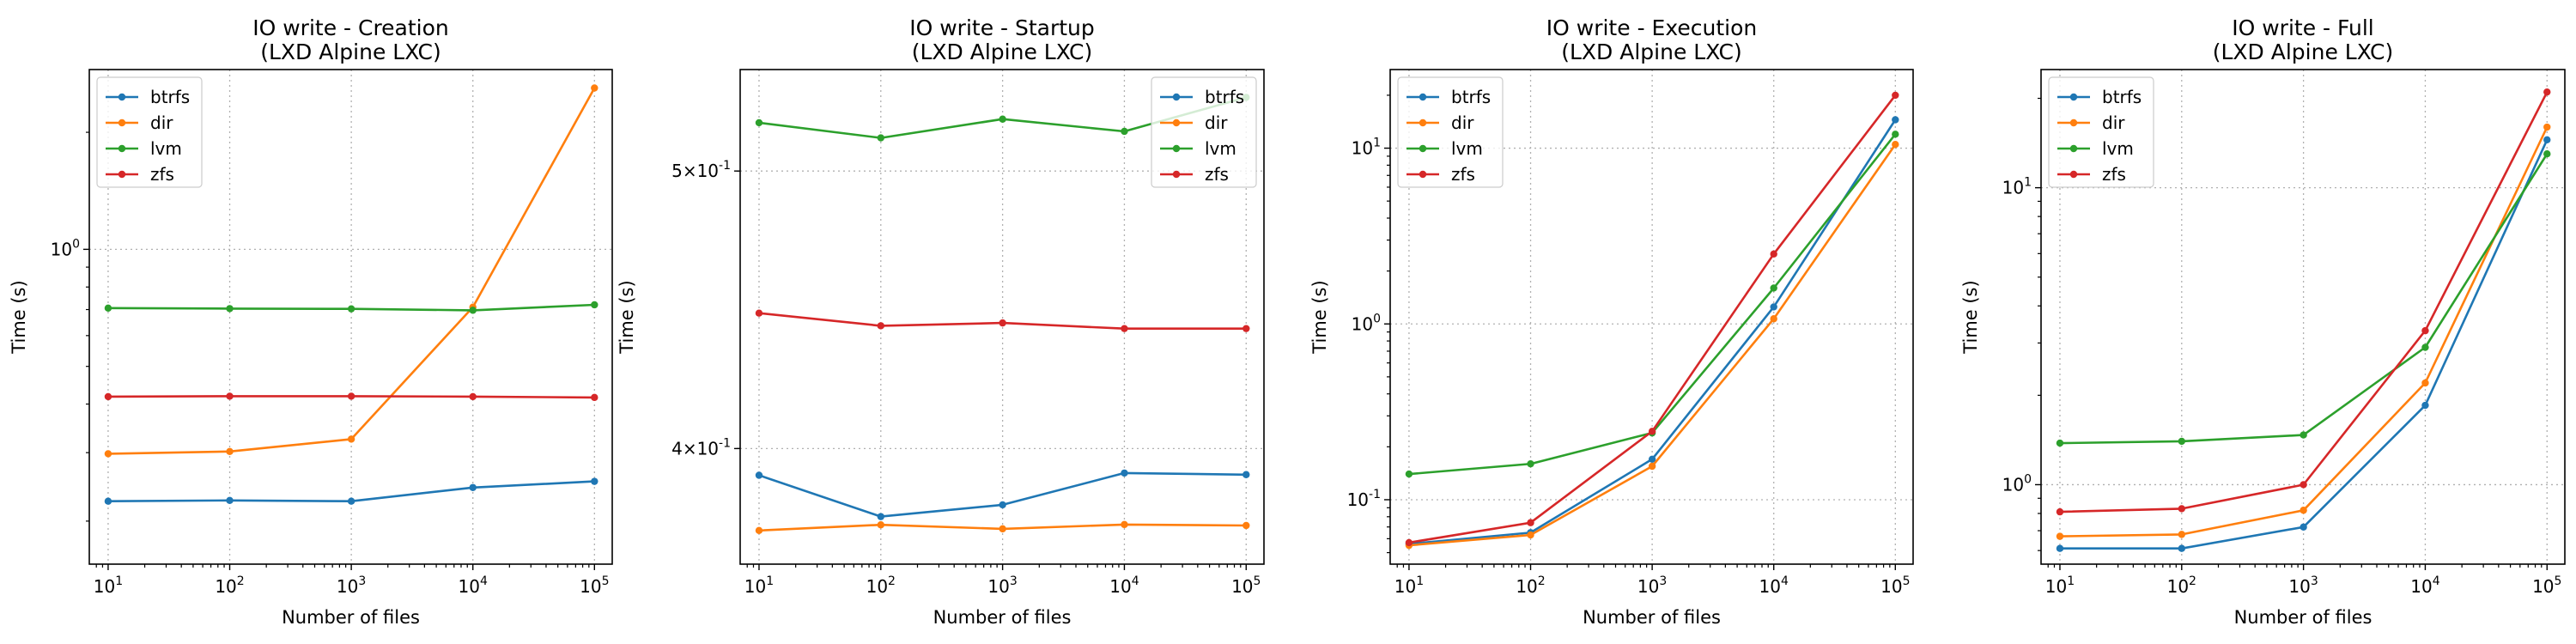  Describe the element at coordinates (701, 170) in the screenshot. I see `y-tick-label: 5×10-1` at that location.